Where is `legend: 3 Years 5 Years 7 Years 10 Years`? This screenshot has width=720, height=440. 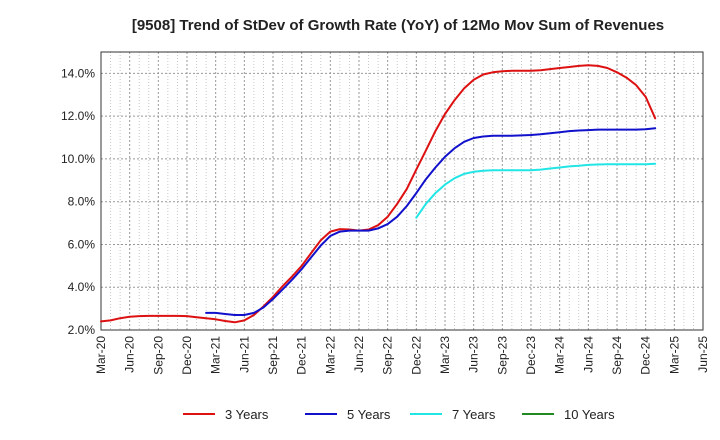 legend: 3 Years 5 Years 7 Years 10 Years is located at coordinates (399, 414).